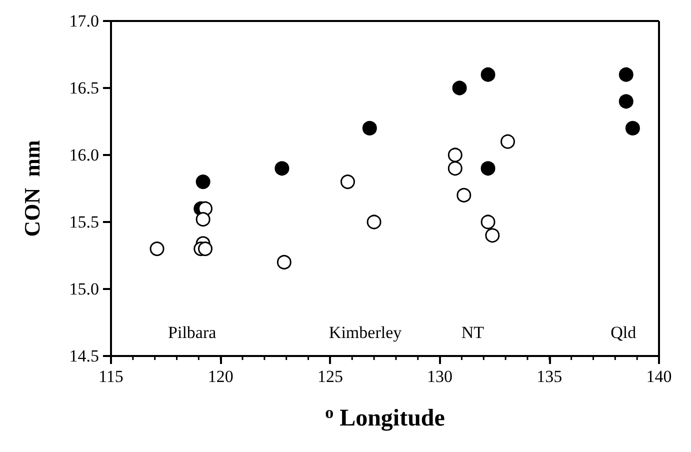  I want to click on x-tick-label: 135, so click(549, 376).